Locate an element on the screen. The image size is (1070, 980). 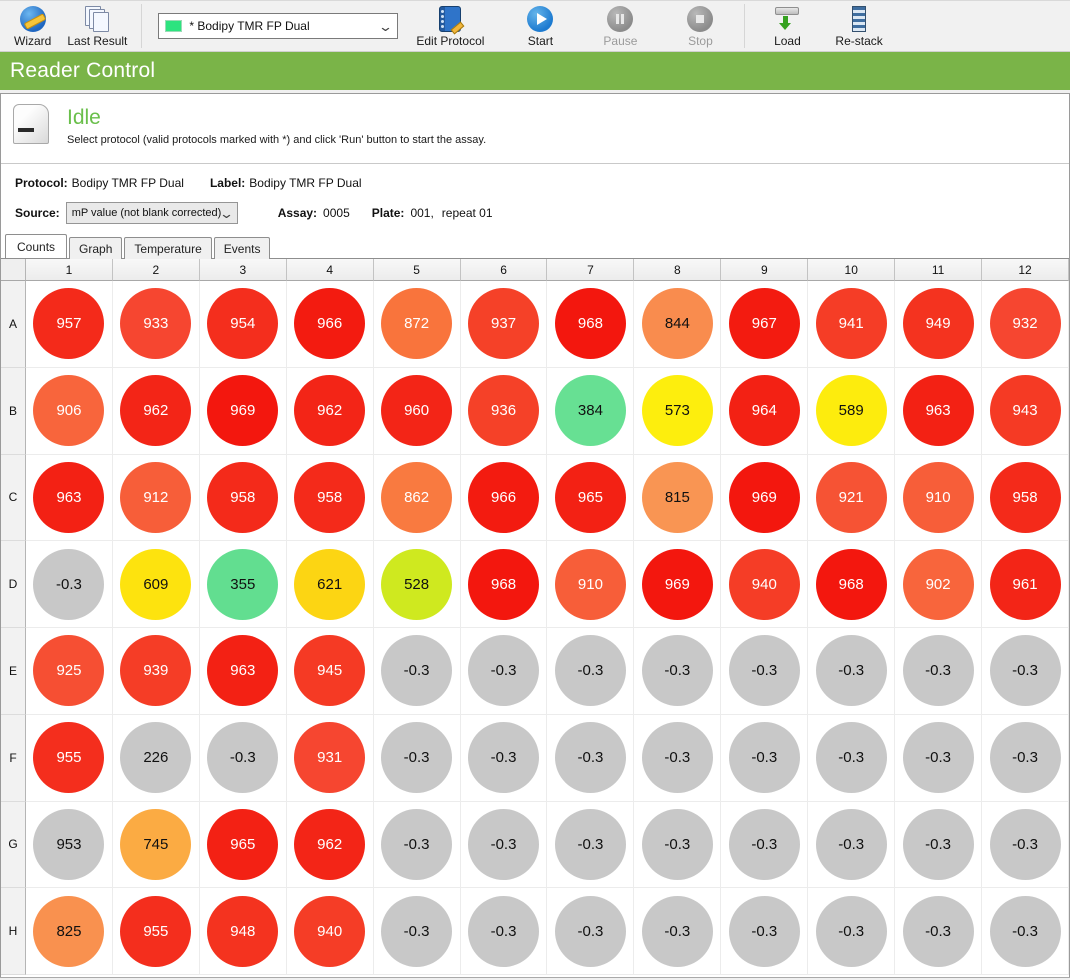
well-G9: -0.3 is located at coordinates (764, 844).